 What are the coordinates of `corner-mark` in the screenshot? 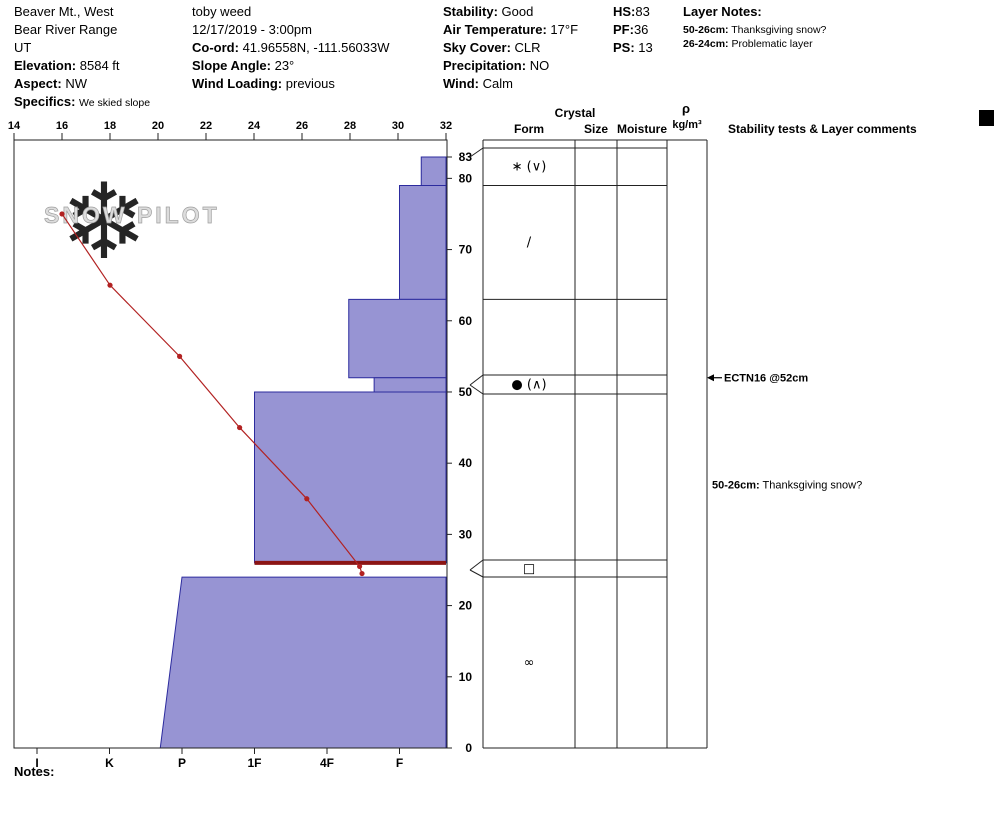 It's located at (986, 118).